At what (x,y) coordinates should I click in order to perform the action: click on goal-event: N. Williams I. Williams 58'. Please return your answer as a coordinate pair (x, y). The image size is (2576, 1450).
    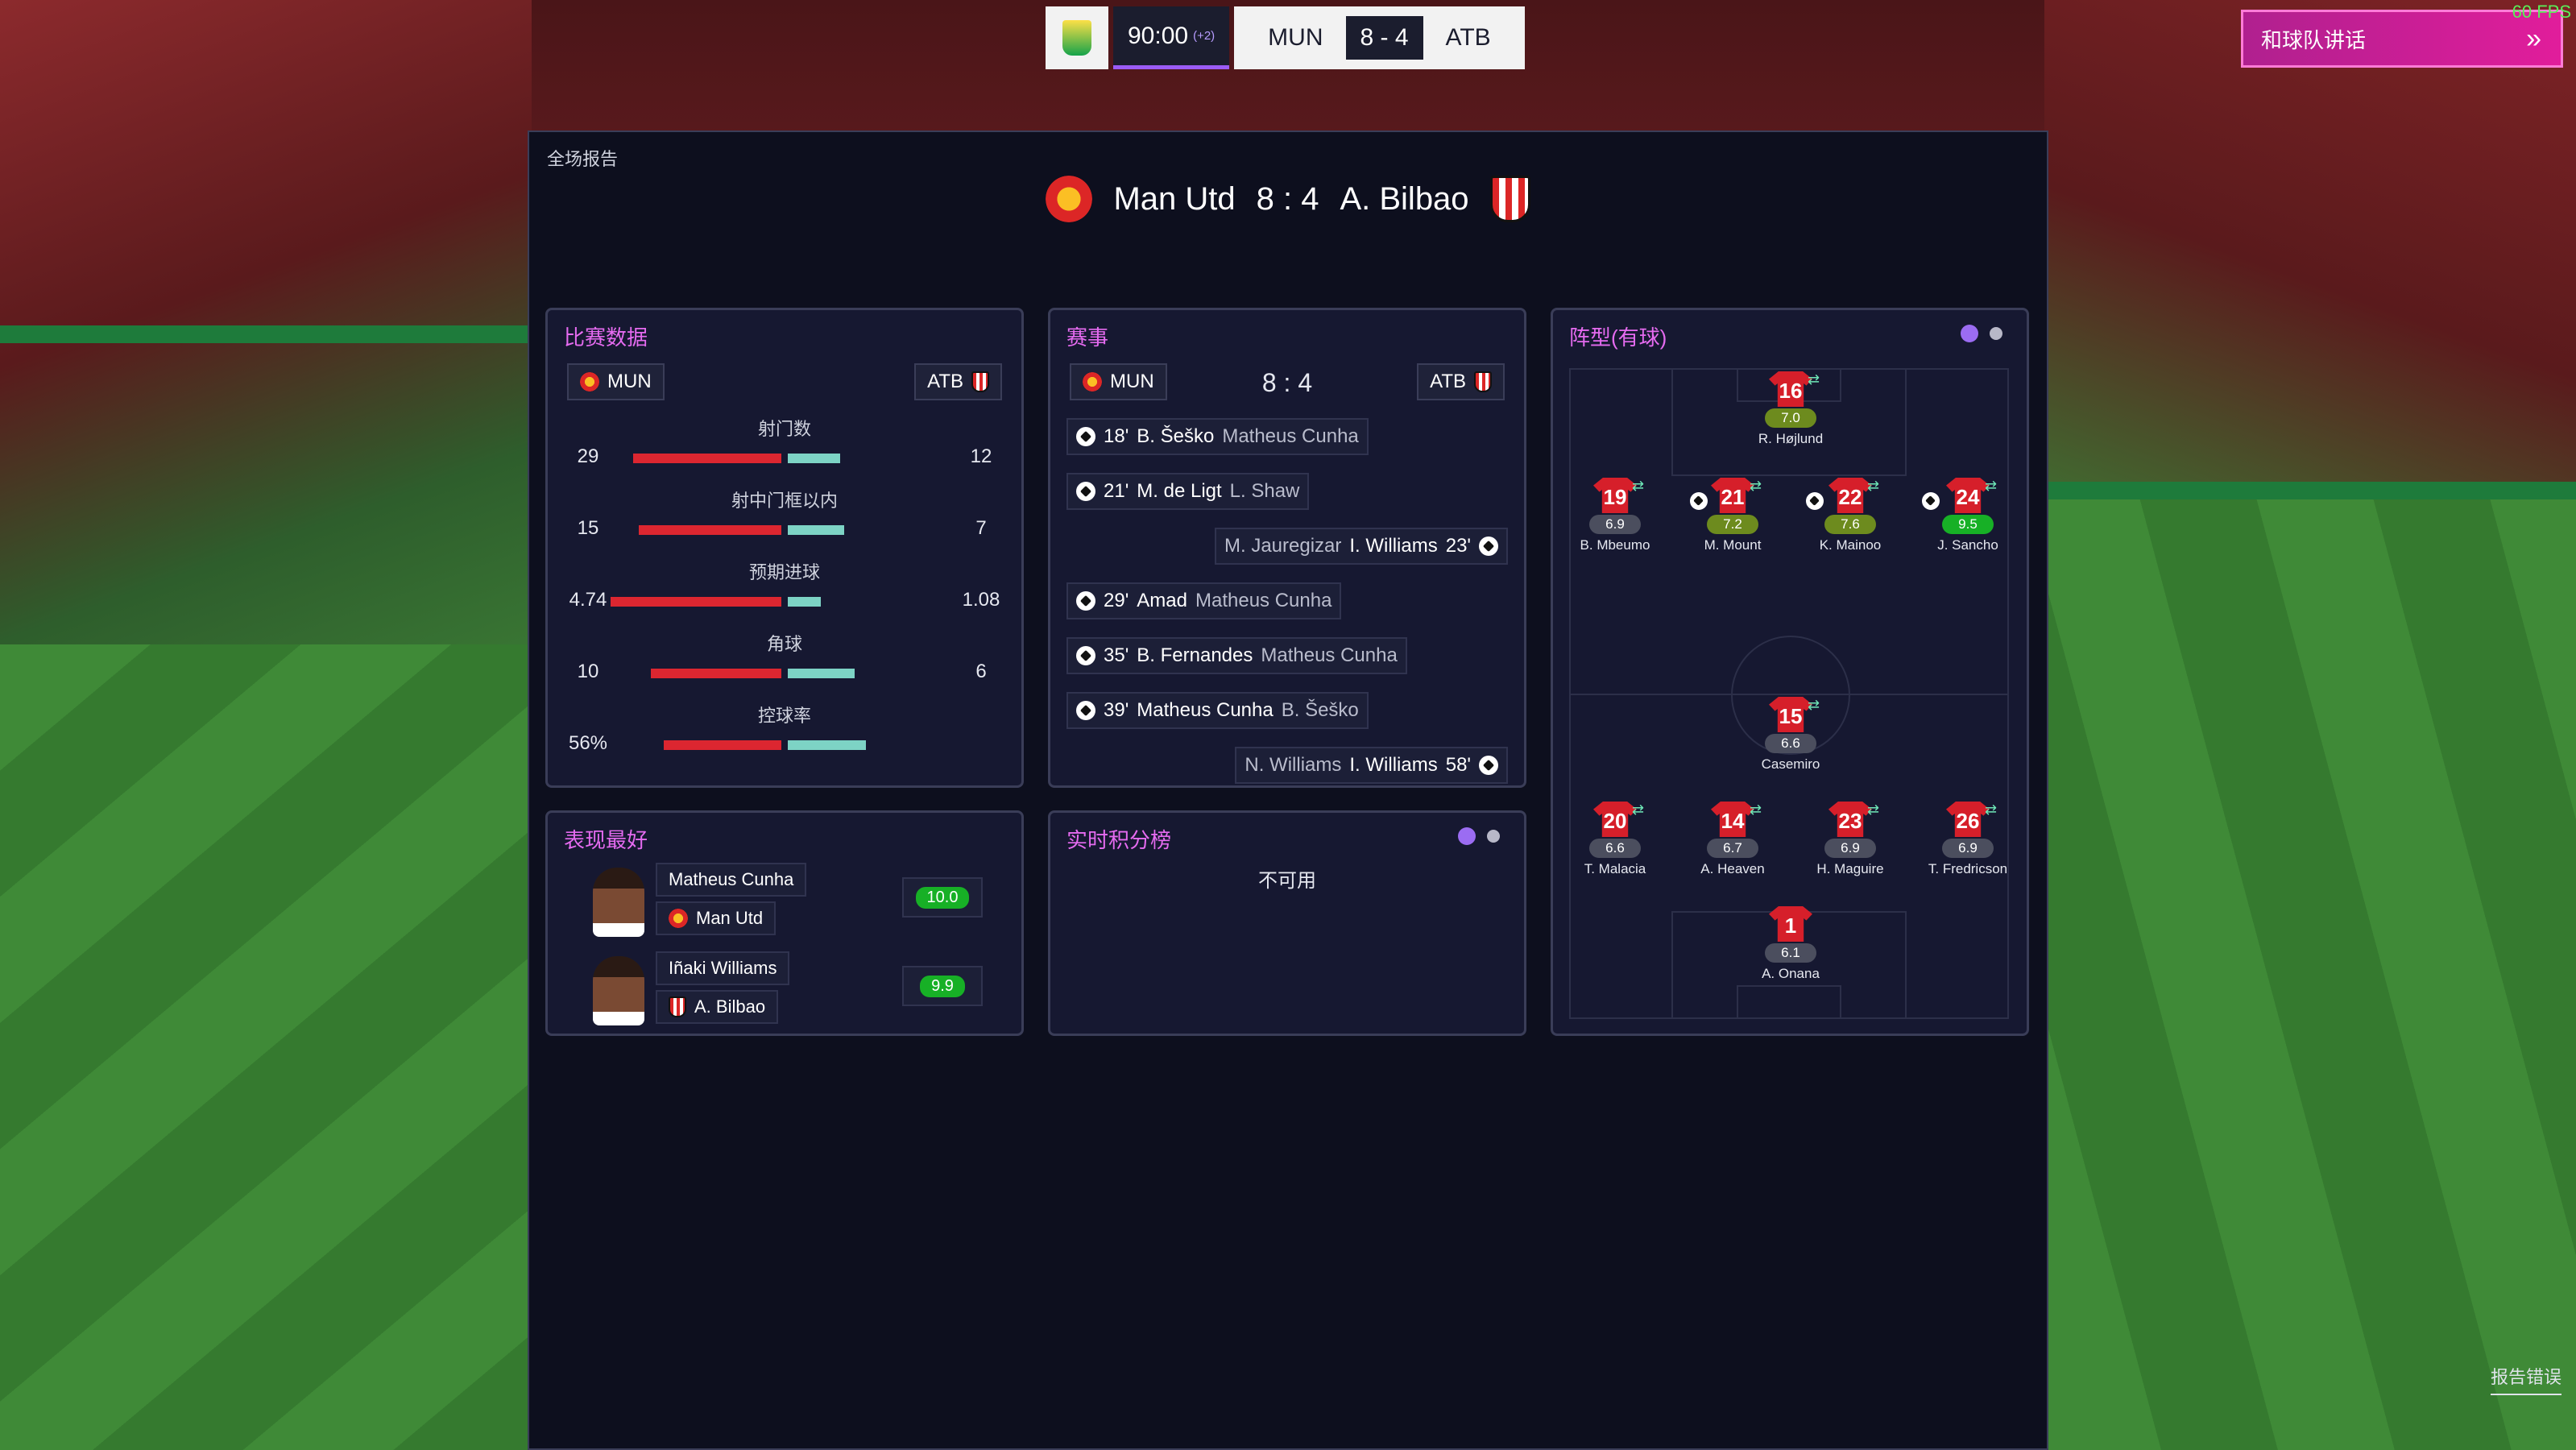
    Looking at the image, I should click on (1371, 766).